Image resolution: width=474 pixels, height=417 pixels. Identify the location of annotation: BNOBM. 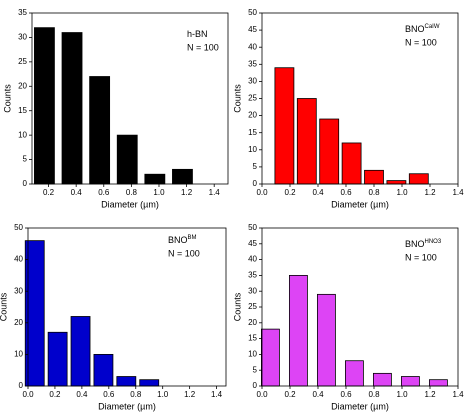
(182, 240).